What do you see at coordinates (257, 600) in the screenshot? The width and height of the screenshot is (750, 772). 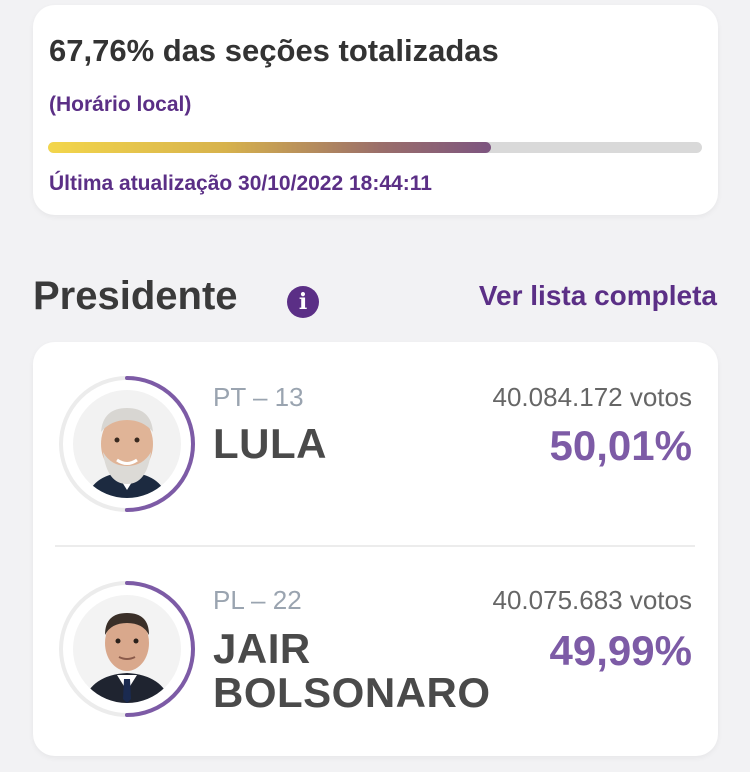 I see `candidate-party: PL – 22` at bounding box center [257, 600].